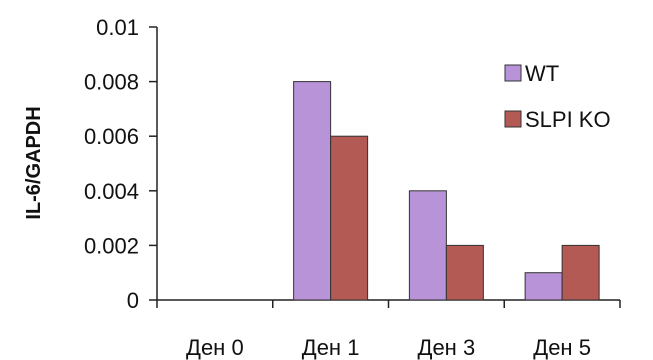  I want to click on y-axis-title: IL-6/GAPDH, so click(34, 162).